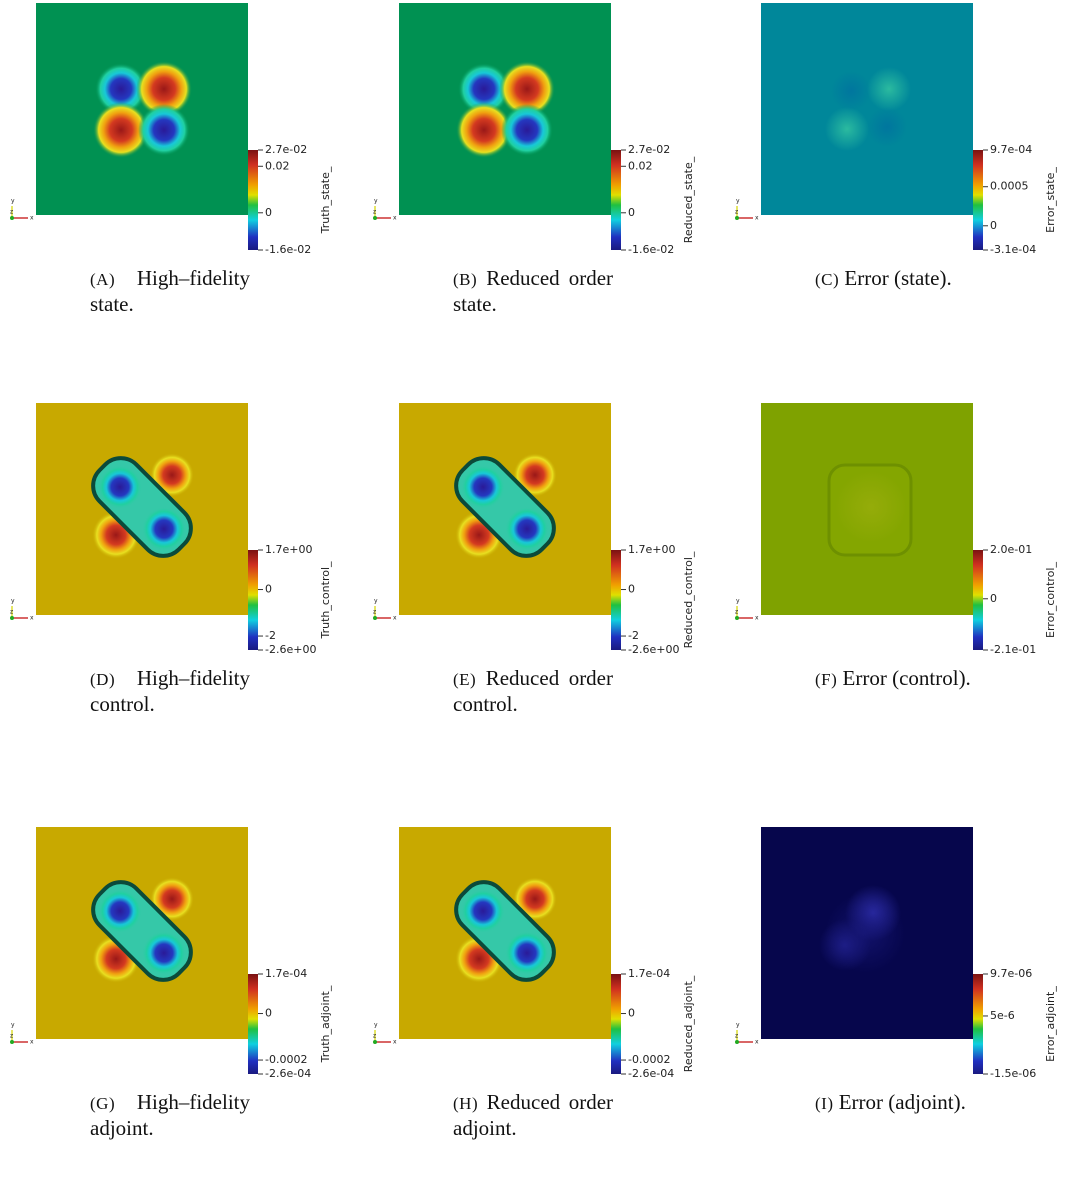  Describe the element at coordinates (688, 199) in the screenshot. I see `colorbar-title: Reduced_state_` at that location.